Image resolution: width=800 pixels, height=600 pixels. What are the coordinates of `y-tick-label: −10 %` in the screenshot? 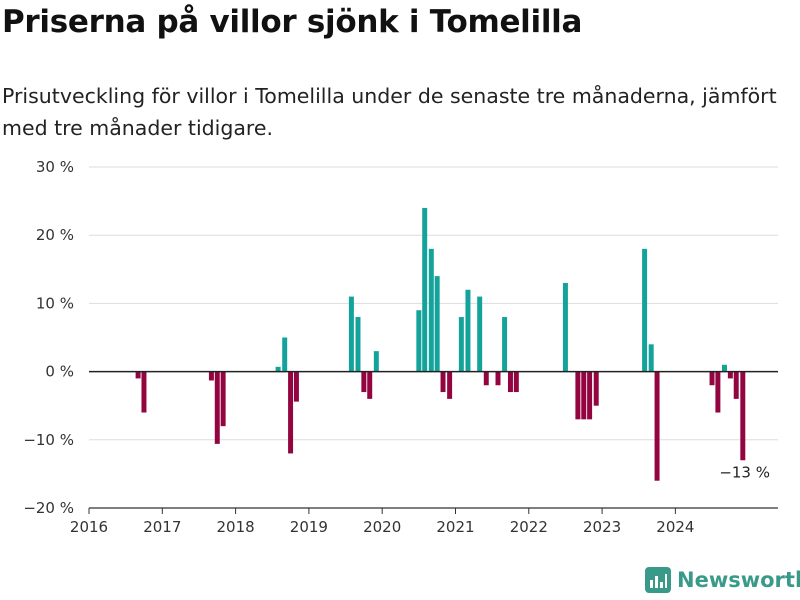 It's located at (48, 440).